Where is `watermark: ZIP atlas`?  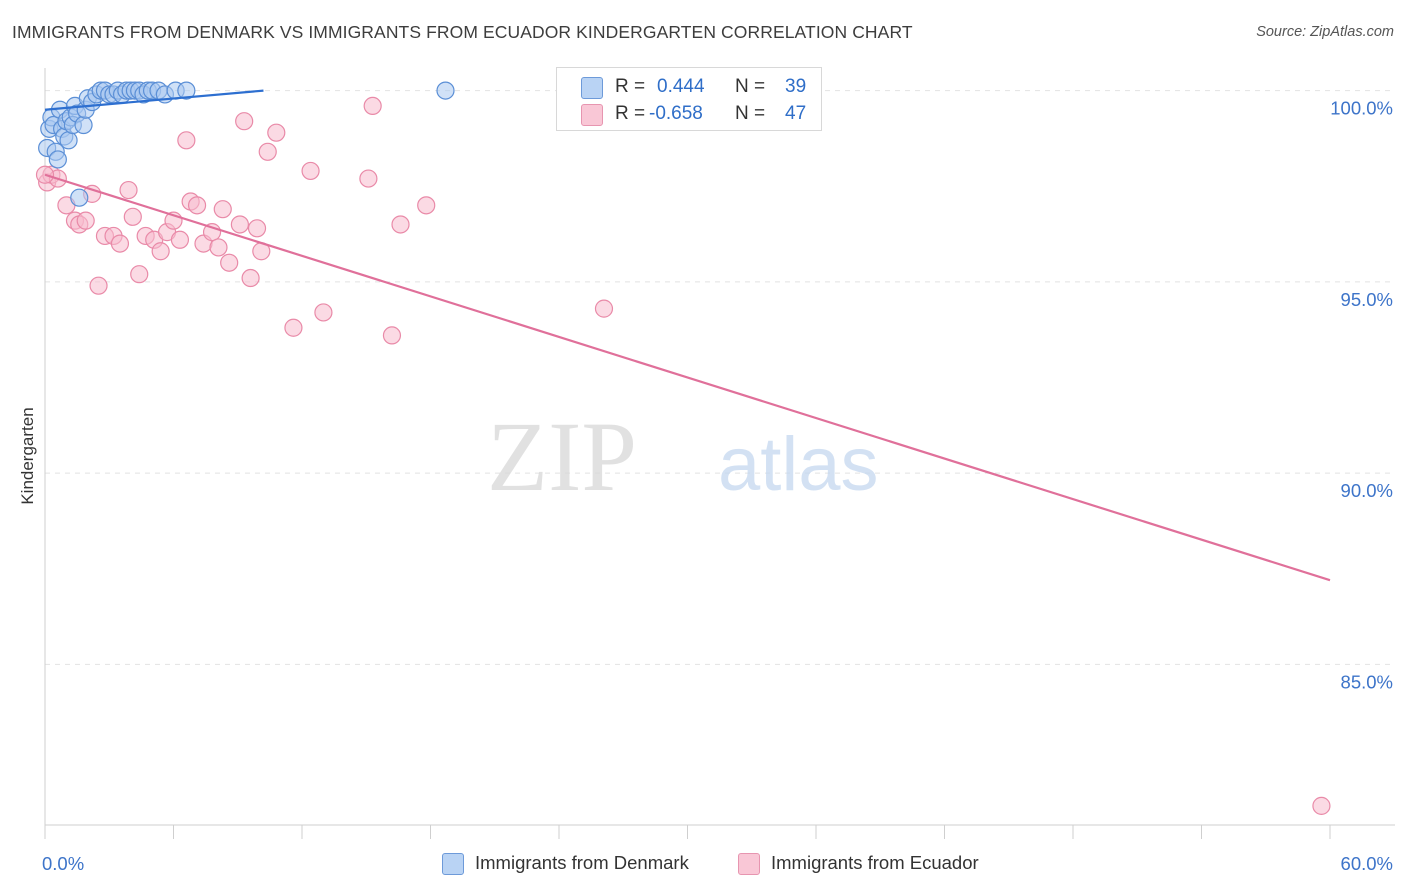
watermark: ZIP atlas is located at coordinates (683, 456).